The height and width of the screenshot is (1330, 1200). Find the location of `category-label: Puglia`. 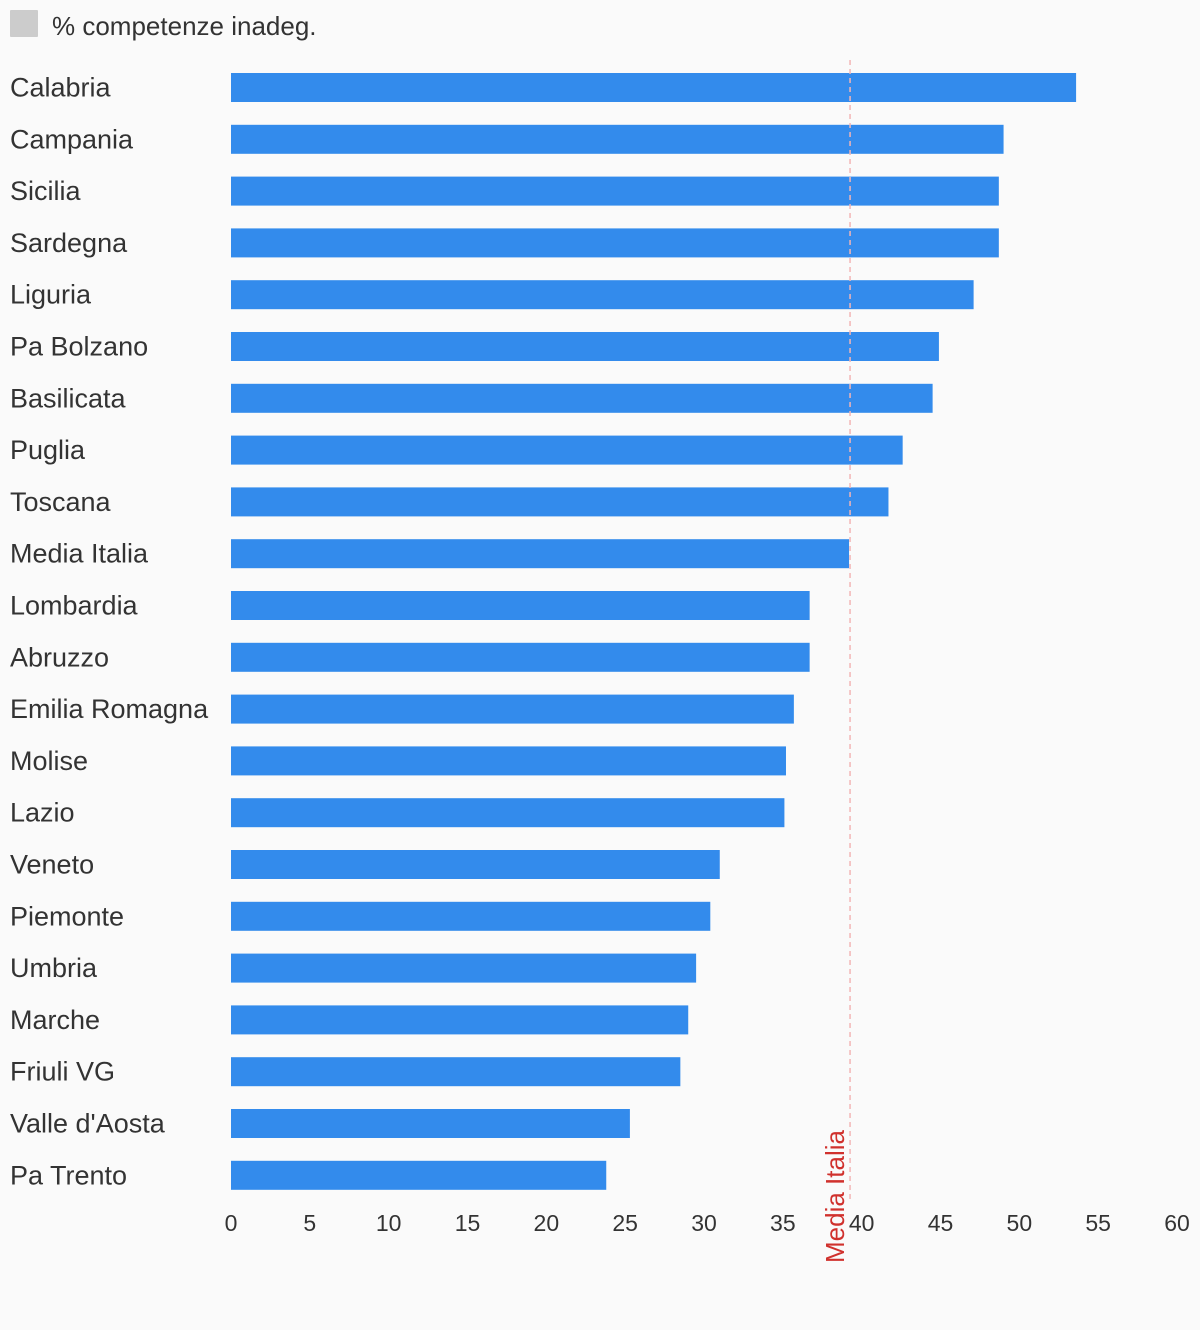

category-label: Puglia is located at coordinates (48, 450).